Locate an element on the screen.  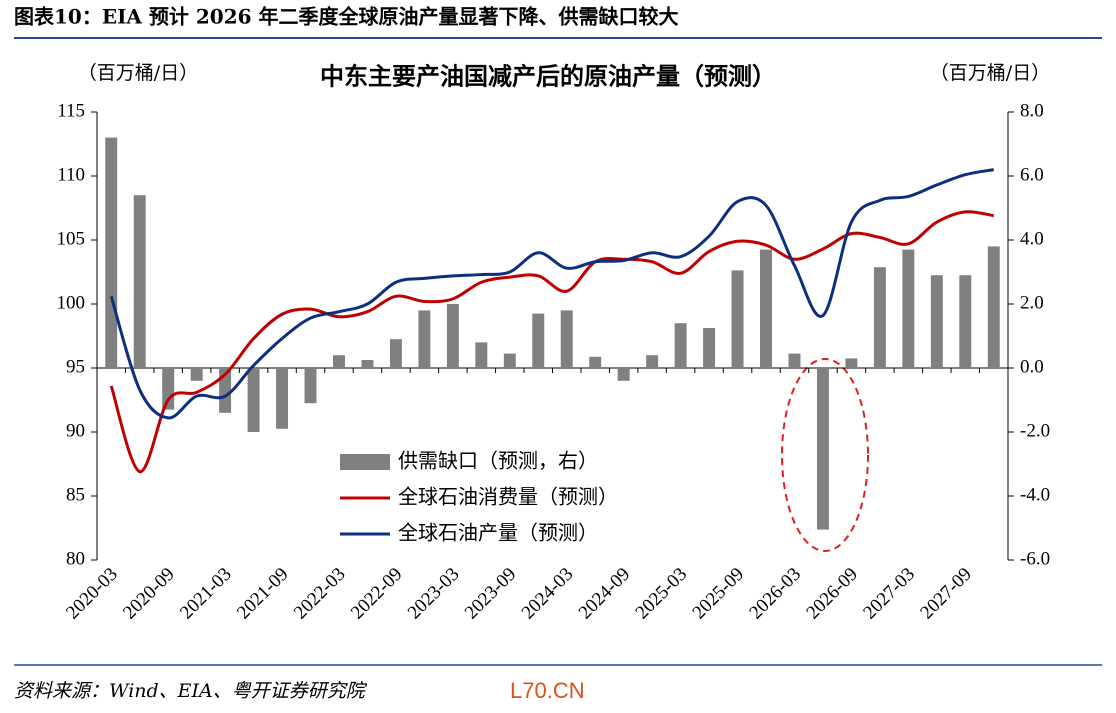
x-tick-label: 2024-09 is located at coordinates (605, 594).